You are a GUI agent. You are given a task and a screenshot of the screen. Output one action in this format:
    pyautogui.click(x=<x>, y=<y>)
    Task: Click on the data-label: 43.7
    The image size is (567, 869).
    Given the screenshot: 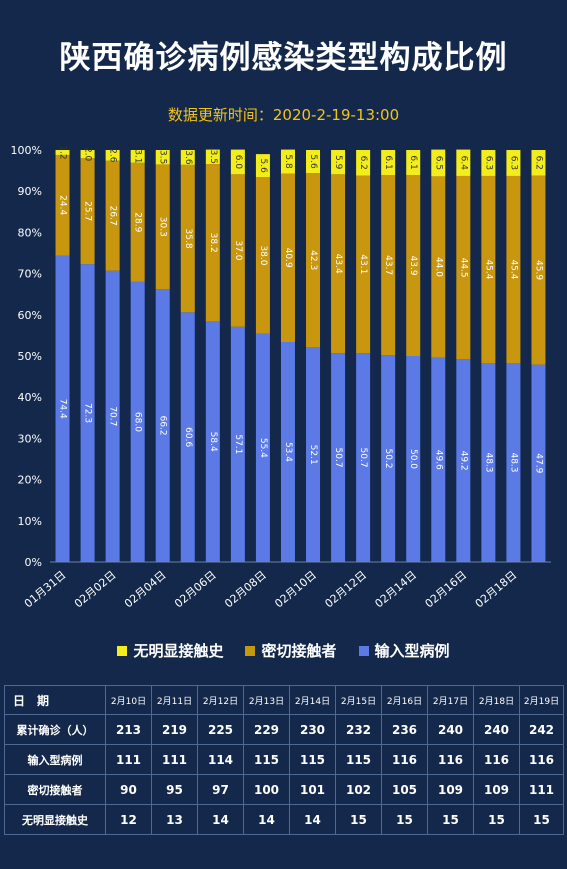 What is the action you would take?
    pyautogui.click(x=388, y=265)
    